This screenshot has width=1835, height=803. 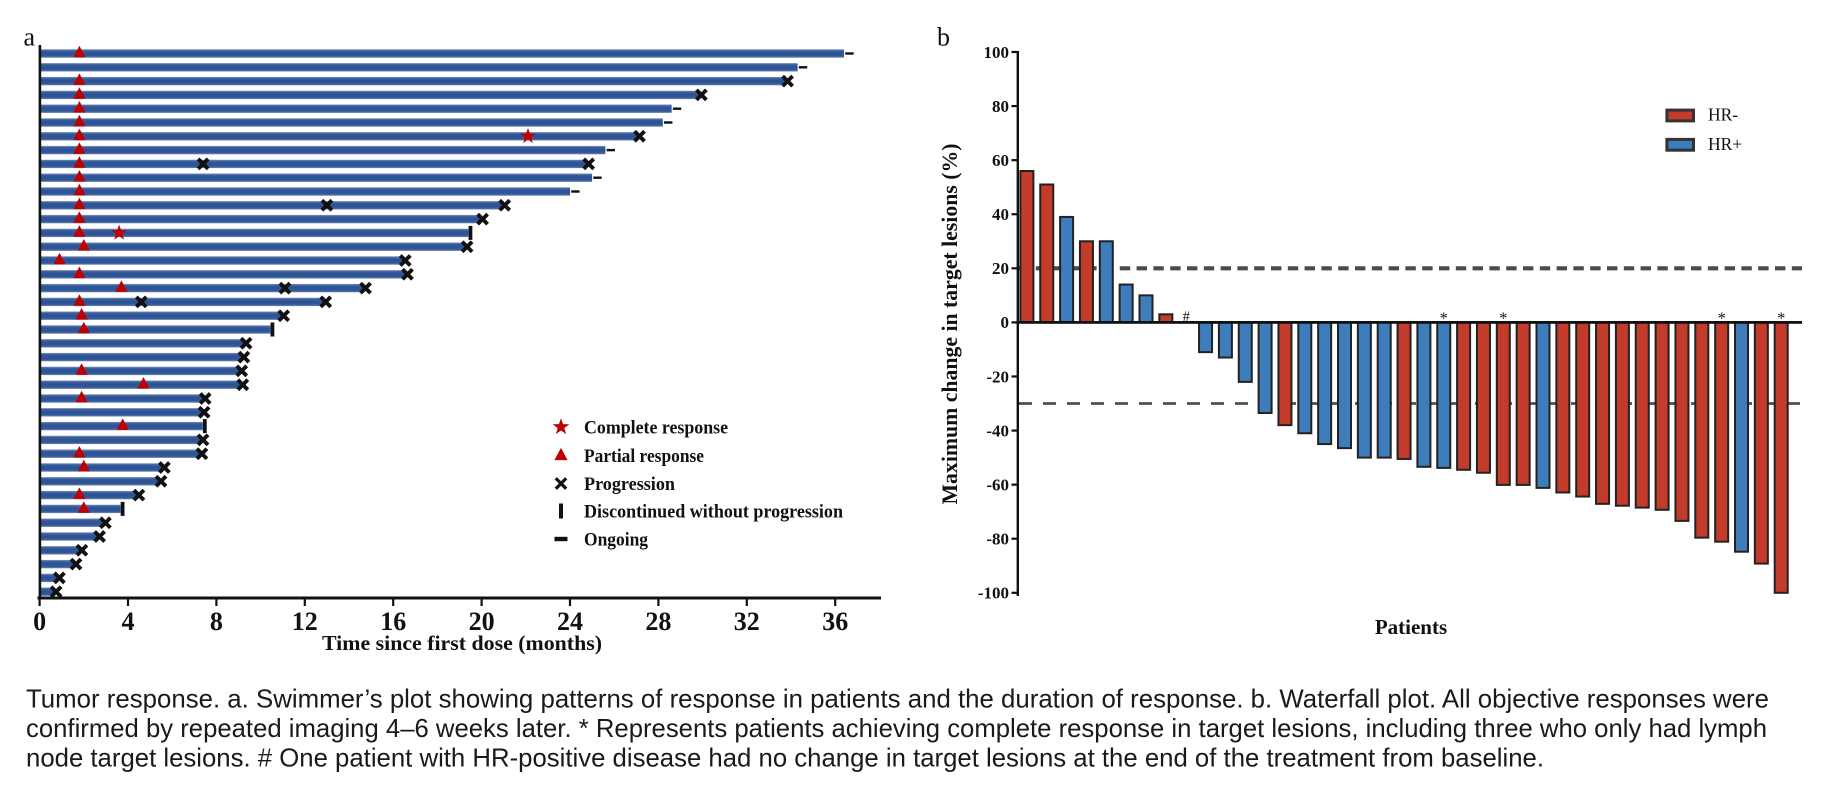 I want to click on svg-text: 80, so click(x=1000, y=106).